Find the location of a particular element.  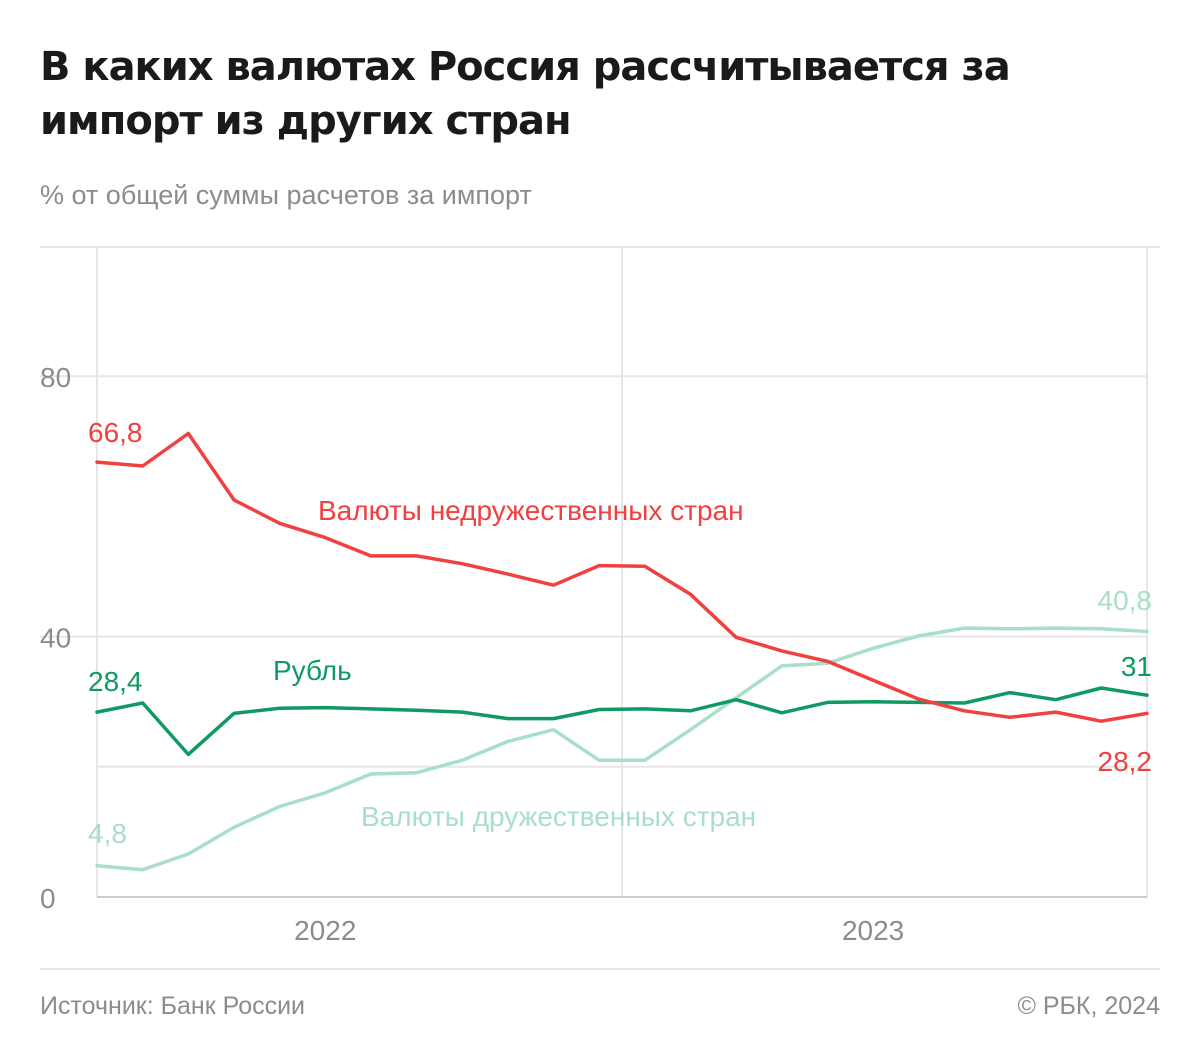

y-tick-label: 0 is located at coordinates (48, 898).